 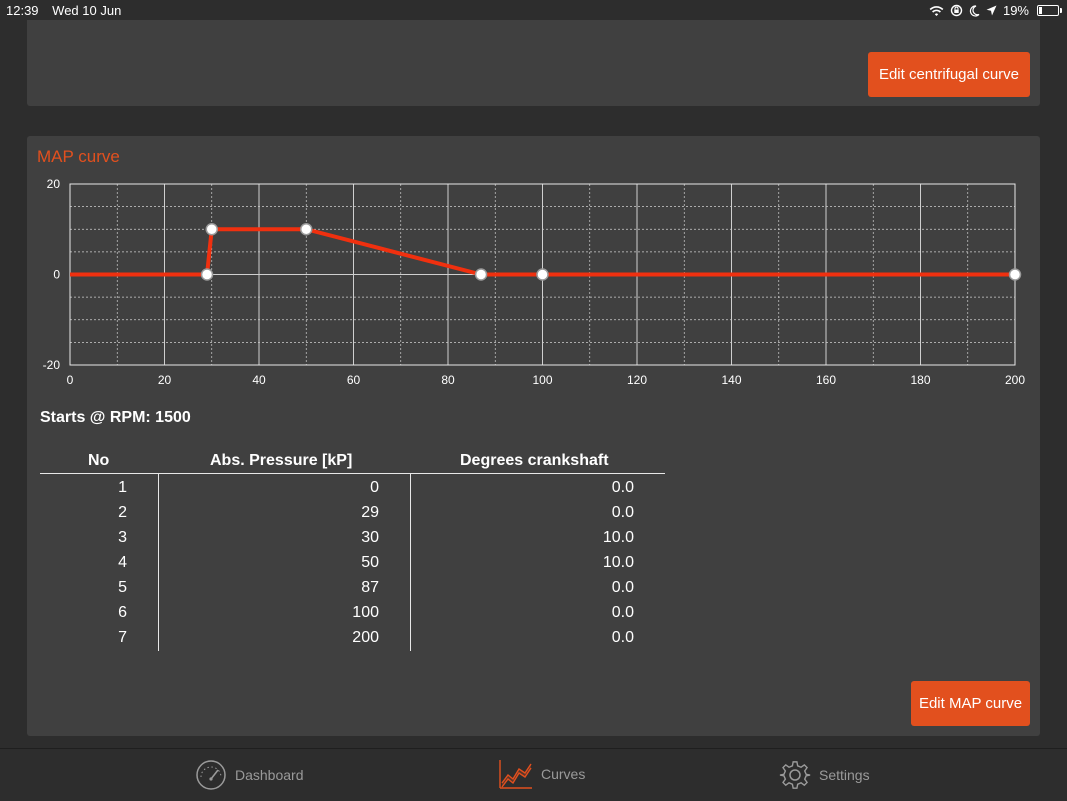 I want to click on table-row: 1 0 0.0, so click(x=352, y=486).